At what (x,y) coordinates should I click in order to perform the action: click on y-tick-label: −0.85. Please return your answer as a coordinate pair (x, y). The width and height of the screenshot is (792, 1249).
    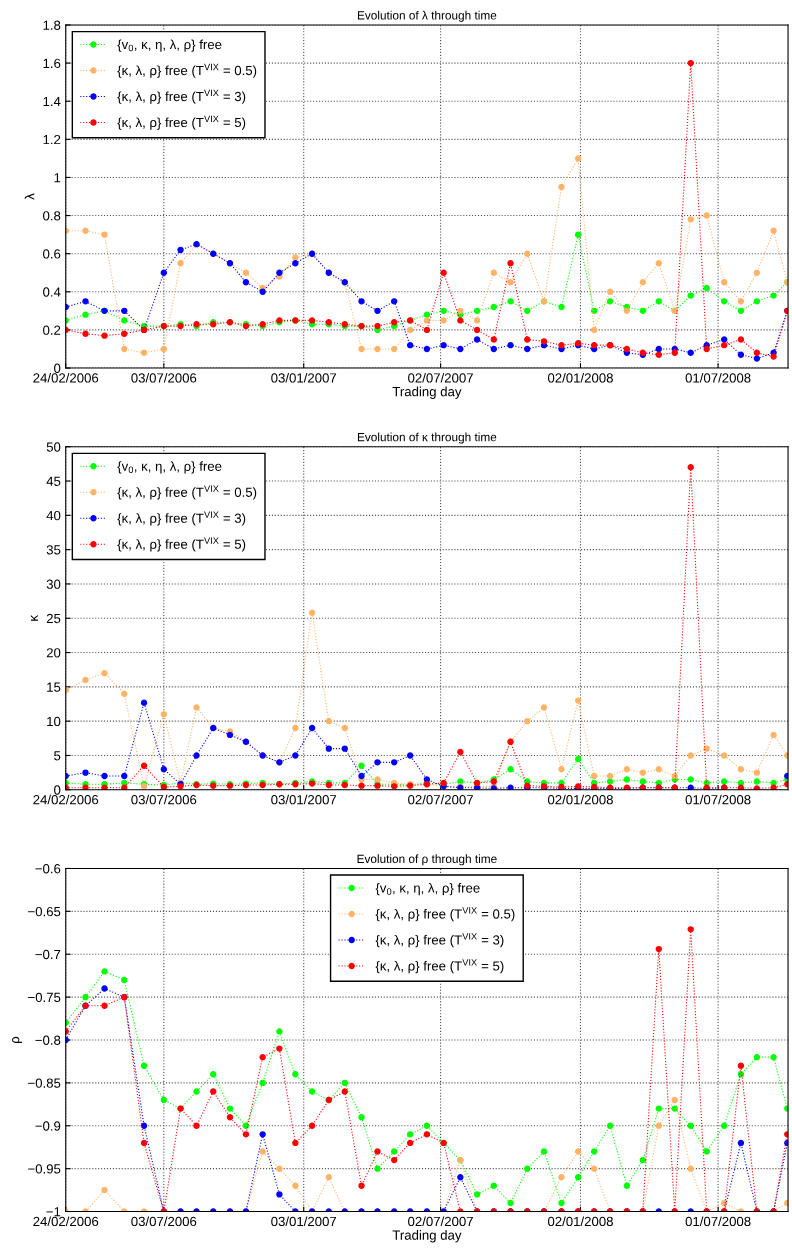
    Looking at the image, I should click on (44, 1083).